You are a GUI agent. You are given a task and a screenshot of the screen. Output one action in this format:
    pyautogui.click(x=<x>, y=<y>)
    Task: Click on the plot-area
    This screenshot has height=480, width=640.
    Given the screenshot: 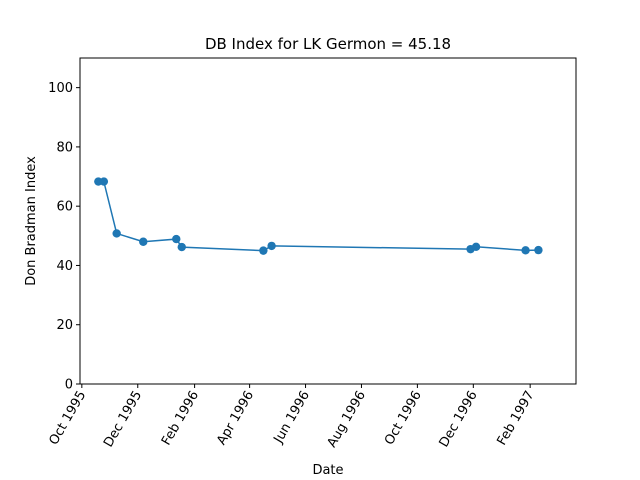 What is the action you would take?
    pyautogui.click(x=318, y=216)
    